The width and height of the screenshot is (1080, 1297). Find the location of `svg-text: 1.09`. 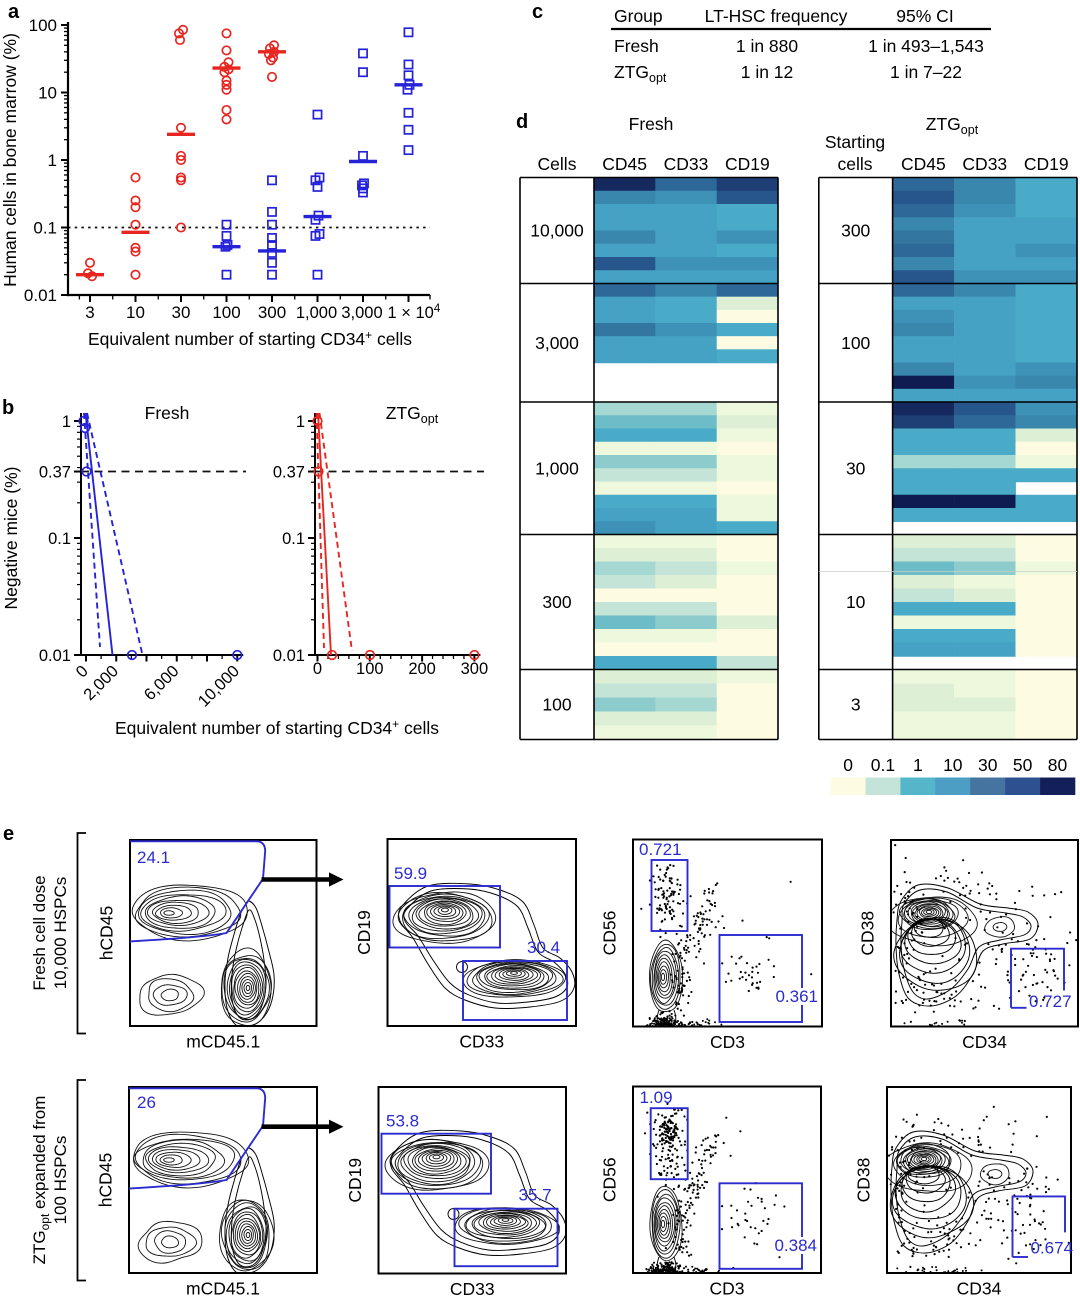

svg-text: 1.09 is located at coordinates (656, 1097).